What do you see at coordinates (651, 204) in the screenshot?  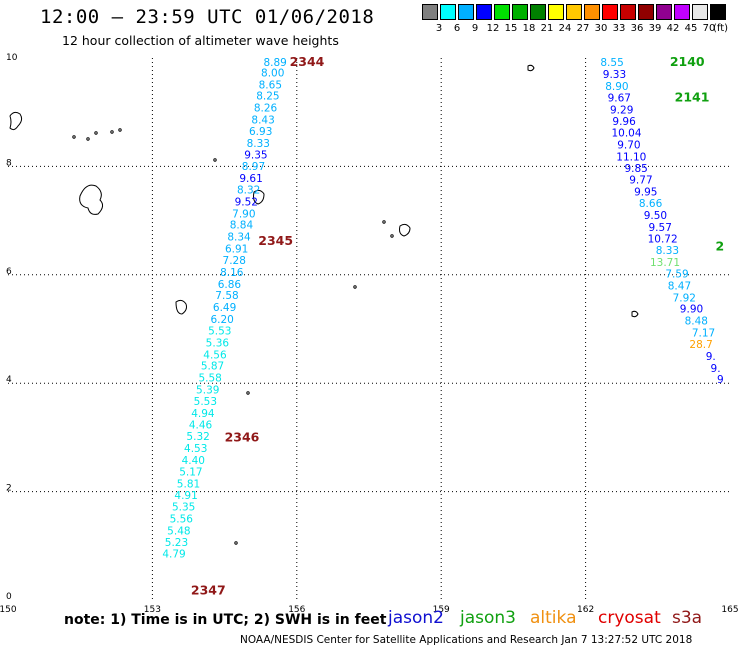 I see `wave-height-label: 8.66` at bounding box center [651, 204].